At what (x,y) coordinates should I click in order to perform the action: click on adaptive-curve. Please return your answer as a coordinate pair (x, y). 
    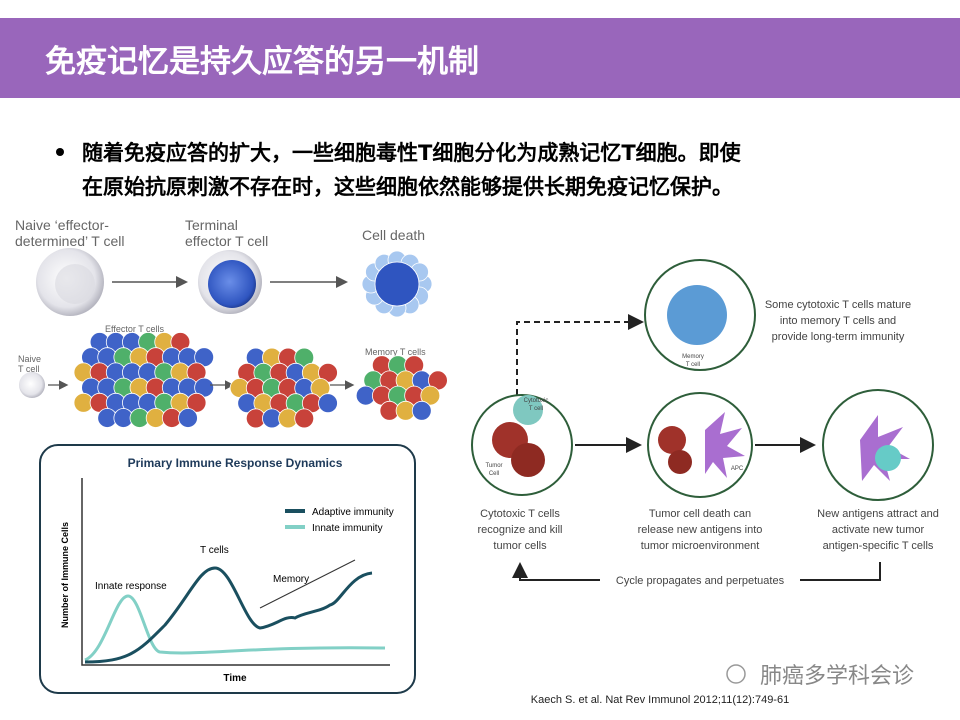
    Looking at the image, I should click on (228, 615).